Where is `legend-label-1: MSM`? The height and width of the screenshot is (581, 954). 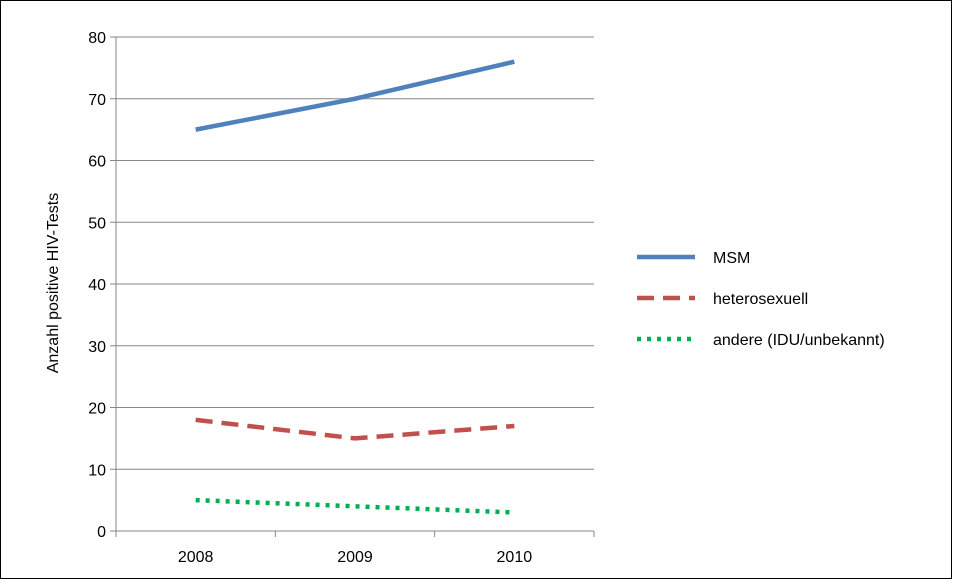 legend-label-1: MSM is located at coordinates (731, 258).